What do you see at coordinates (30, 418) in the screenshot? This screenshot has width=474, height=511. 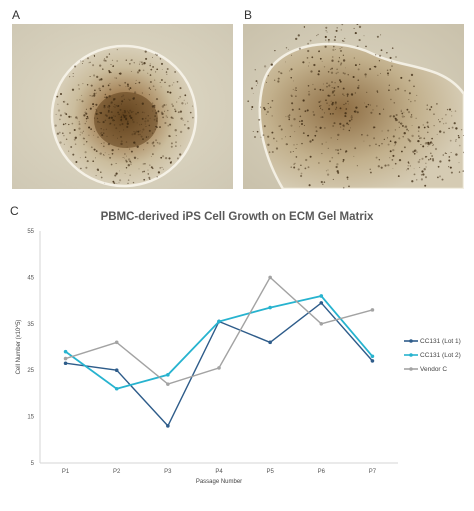 I see `y-tick-label: 15` at bounding box center [30, 418].